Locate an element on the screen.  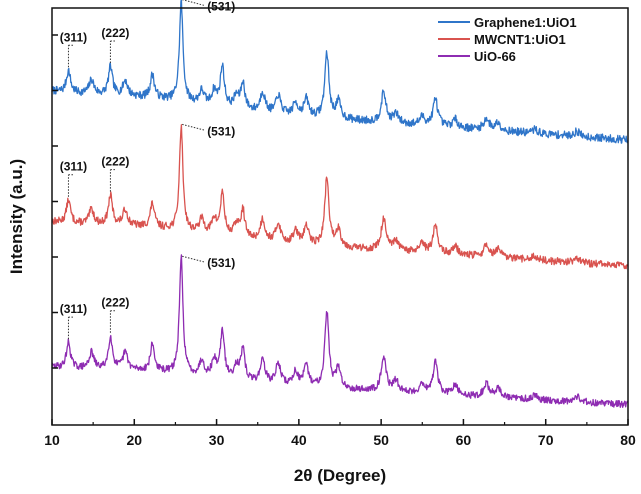
legend: Graphene1:UiO1 MWCNT1:UiO1 UiO-66 is located at coordinates (507, 39).